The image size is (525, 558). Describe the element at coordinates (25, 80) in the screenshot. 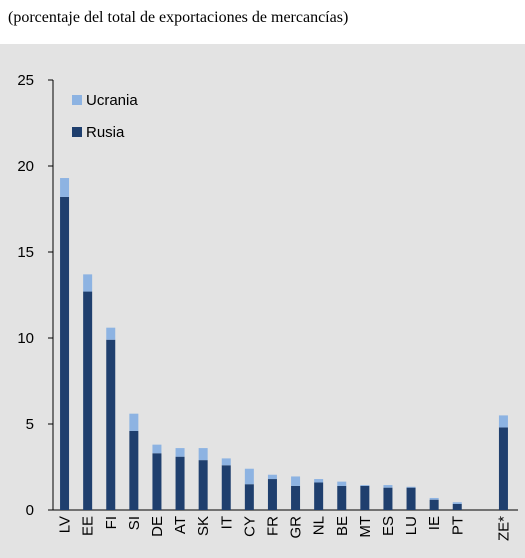

I see `y-tick-label: 25` at that location.